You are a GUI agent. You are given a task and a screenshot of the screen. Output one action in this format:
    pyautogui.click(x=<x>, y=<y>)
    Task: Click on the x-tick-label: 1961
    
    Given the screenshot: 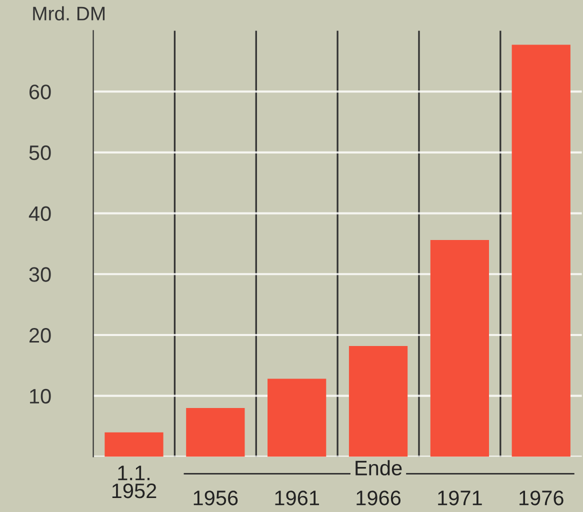 What is the action you would take?
    pyautogui.click(x=297, y=498)
    